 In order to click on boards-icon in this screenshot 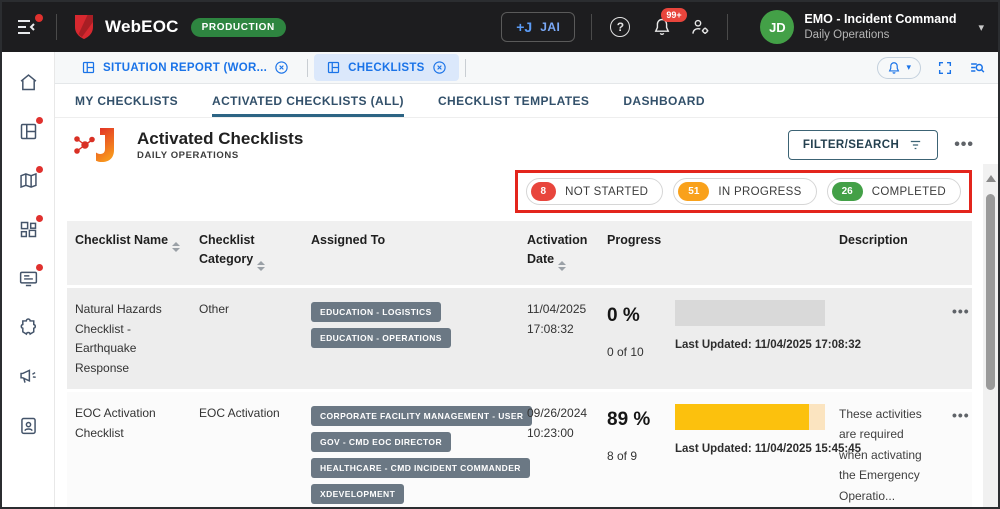, I will do `click(28, 131)`.